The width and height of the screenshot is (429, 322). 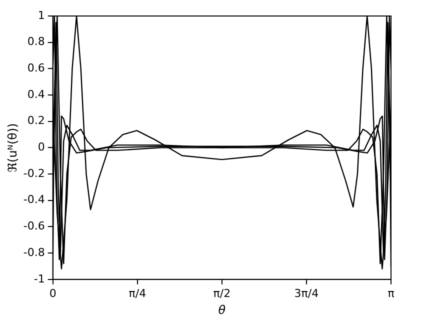 I want to click on x-tick-label: π/4, so click(x=137, y=293).